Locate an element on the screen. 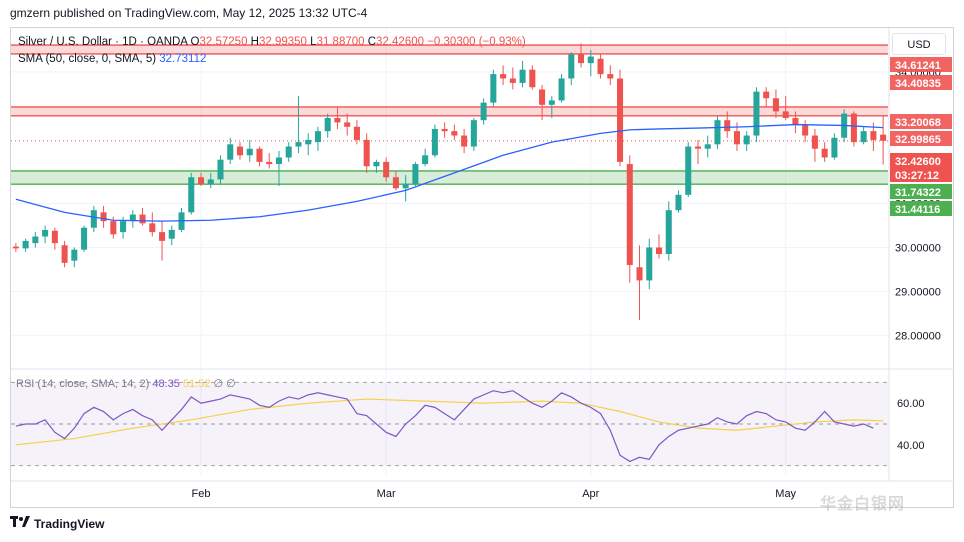  symbol-title: Silver / U.S. Dollar · 1D · OANDA is located at coordinates (103, 42).